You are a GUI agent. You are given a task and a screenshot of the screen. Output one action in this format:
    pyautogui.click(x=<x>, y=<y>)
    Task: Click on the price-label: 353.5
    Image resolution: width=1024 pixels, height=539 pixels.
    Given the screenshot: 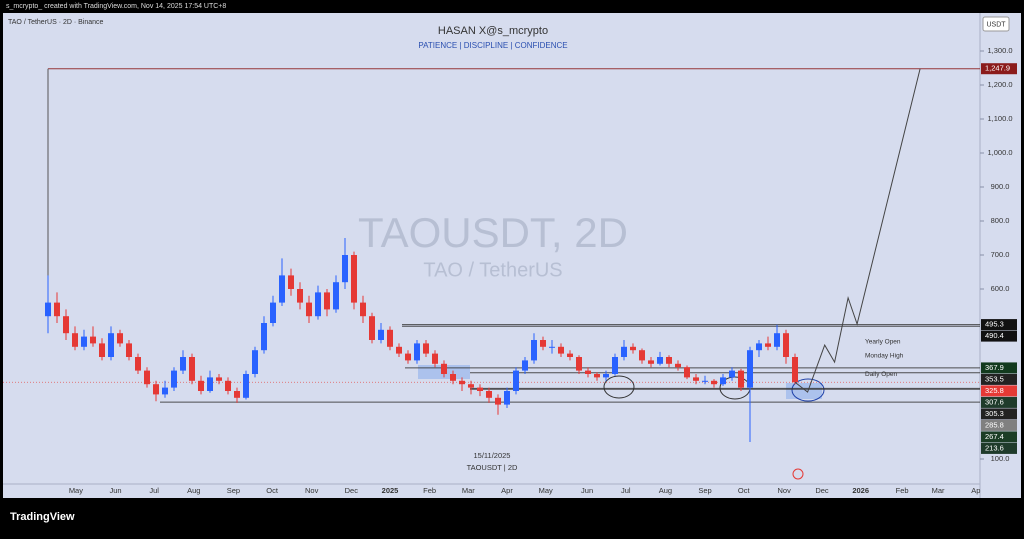 What is the action you would take?
    pyautogui.click(x=994, y=378)
    